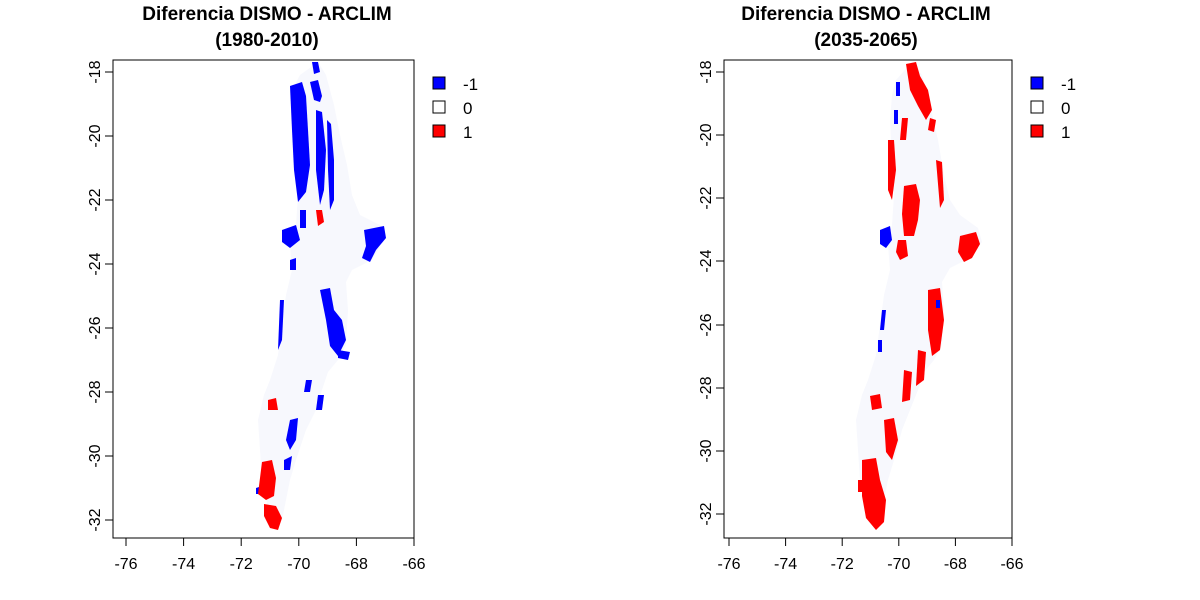 The width and height of the screenshot is (1200, 600). What do you see at coordinates (455, 108) in the screenshot?
I see `legend-1: -1 0 1` at bounding box center [455, 108].